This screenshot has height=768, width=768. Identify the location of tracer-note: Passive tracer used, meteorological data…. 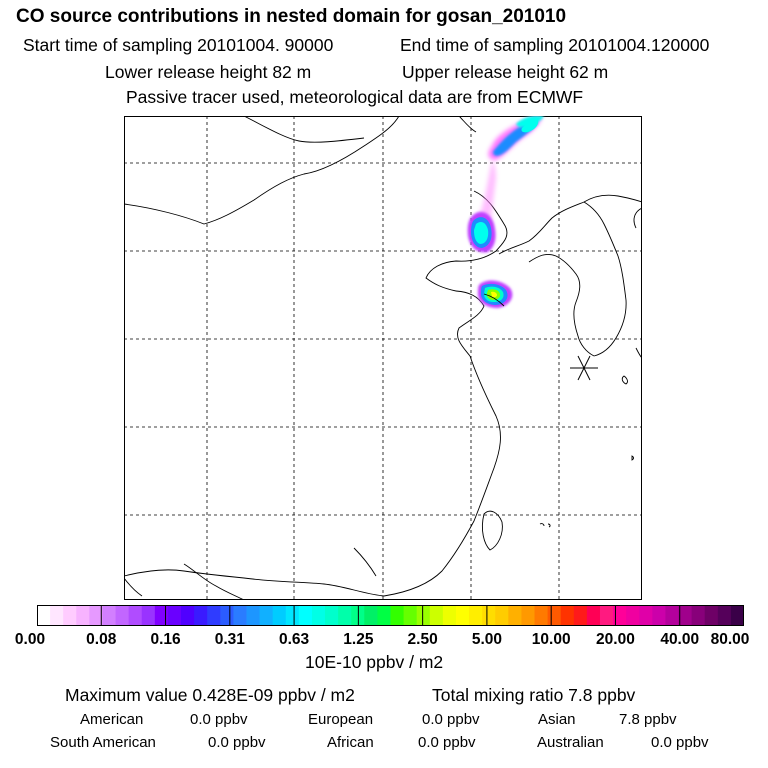
(355, 97).